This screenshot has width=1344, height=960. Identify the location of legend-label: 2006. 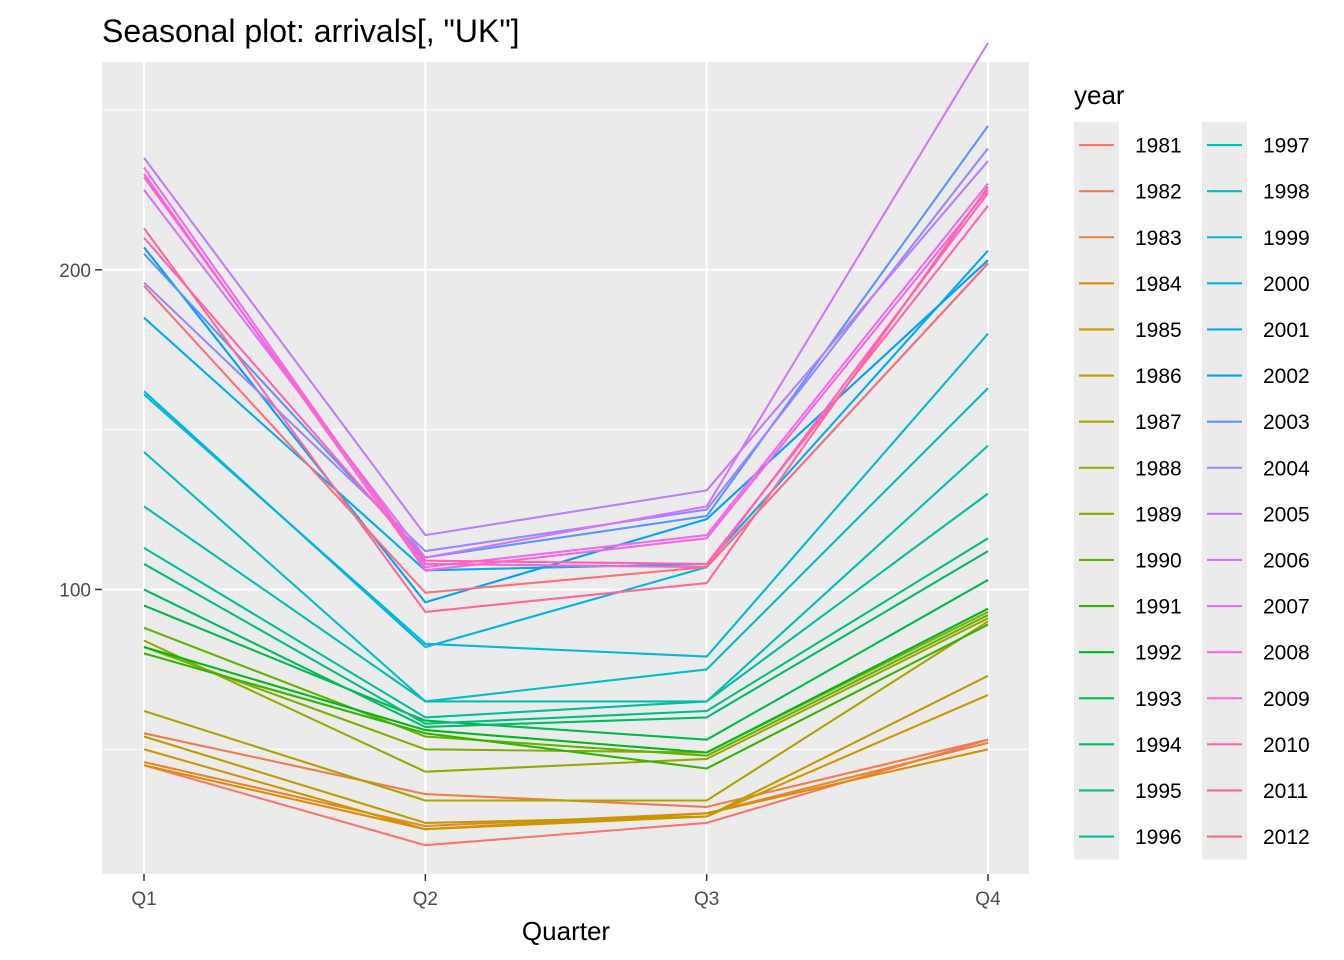
(1286, 560).